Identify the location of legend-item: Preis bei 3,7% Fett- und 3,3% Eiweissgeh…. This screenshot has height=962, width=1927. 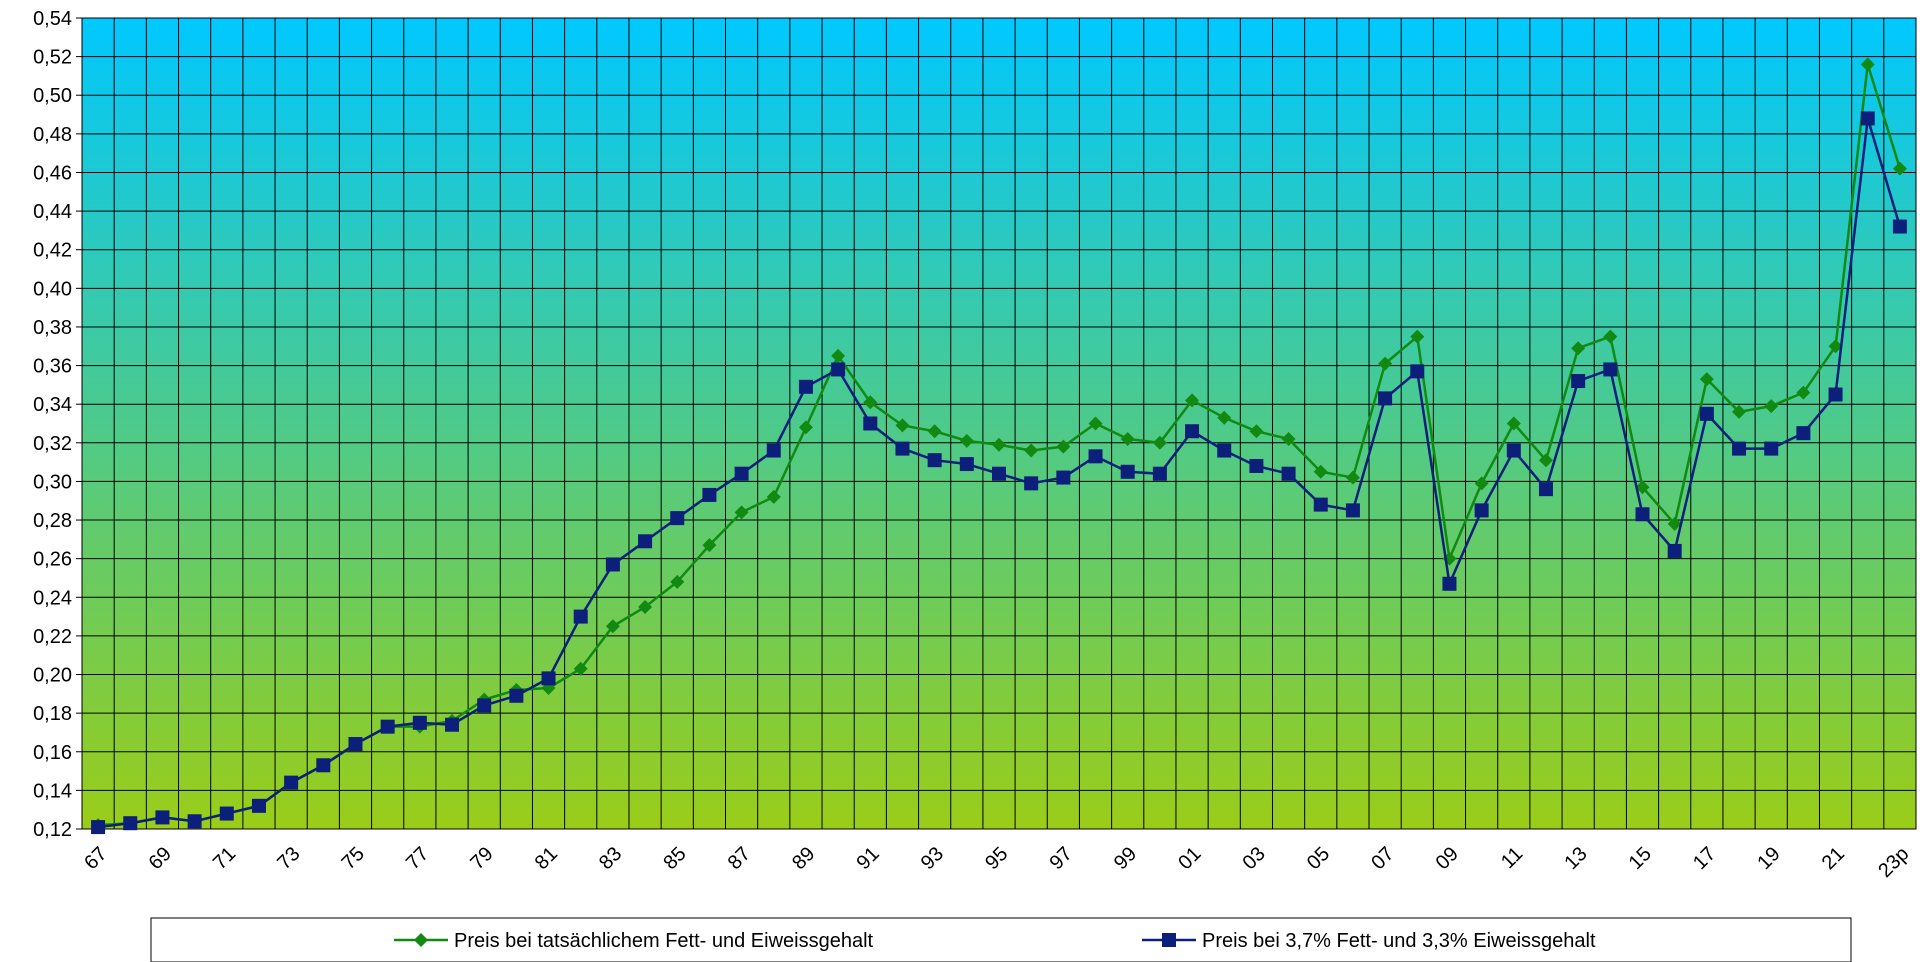
(1369, 941).